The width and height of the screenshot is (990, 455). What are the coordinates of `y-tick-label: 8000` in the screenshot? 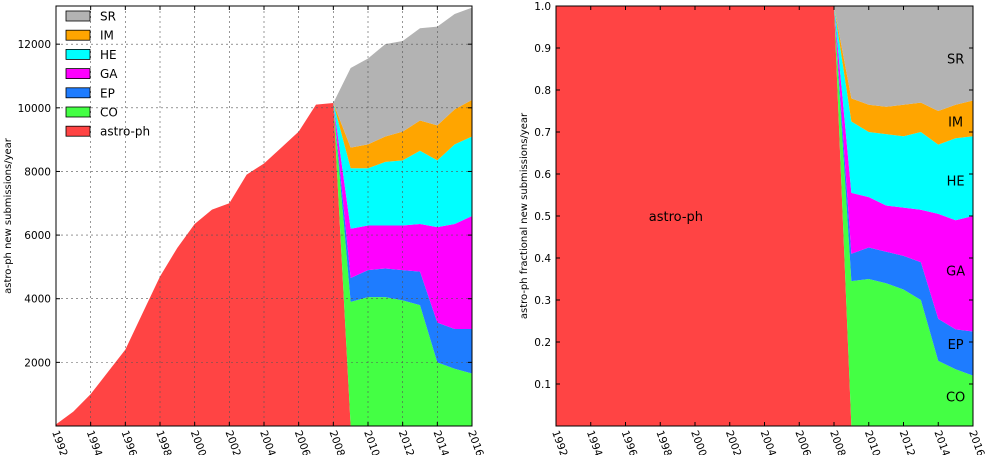 It's located at (37, 172).